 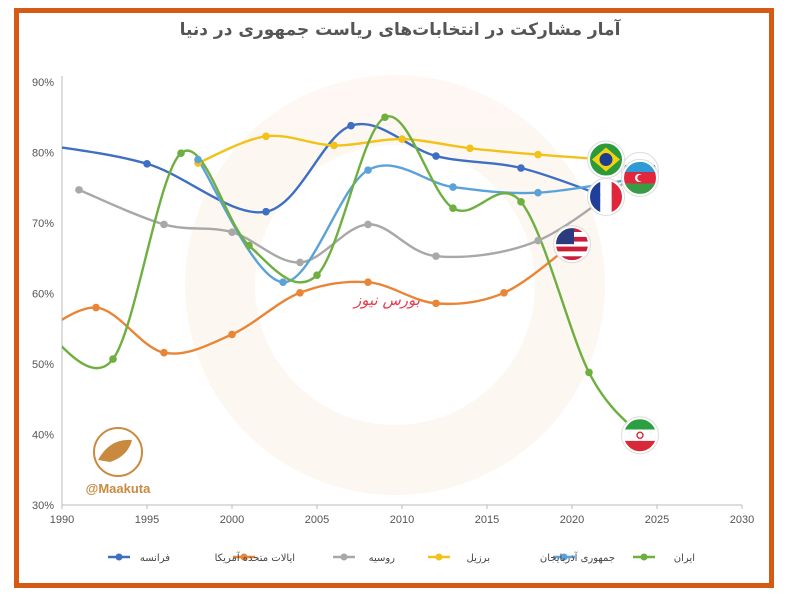 What do you see at coordinates (43, 436) in the screenshot?
I see `y-tick-label: 40%` at bounding box center [43, 436].